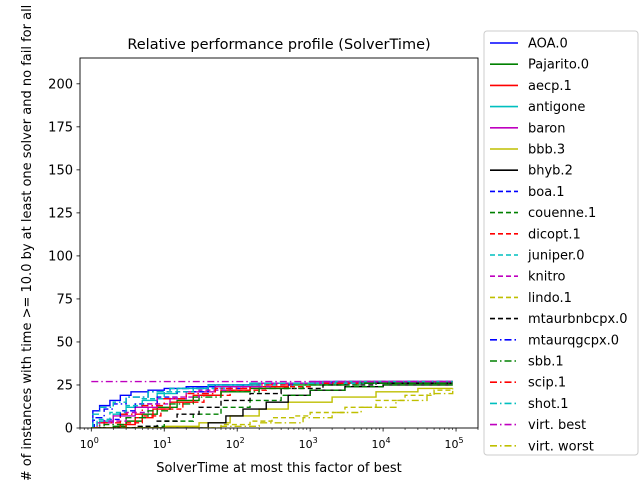 The width and height of the screenshot is (640, 480). What do you see at coordinates (64, 385) in the screenshot?
I see `y-tick-label: 25` at bounding box center [64, 385].